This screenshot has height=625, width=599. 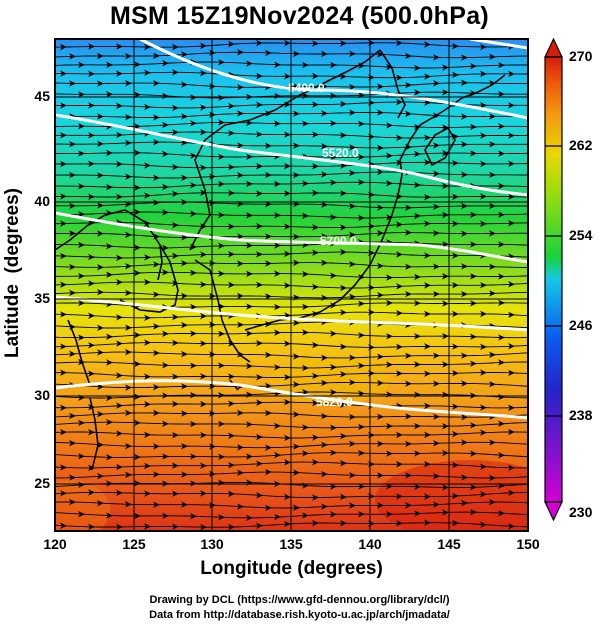 I want to click on y-tick-label: 40, so click(x=42, y=201).